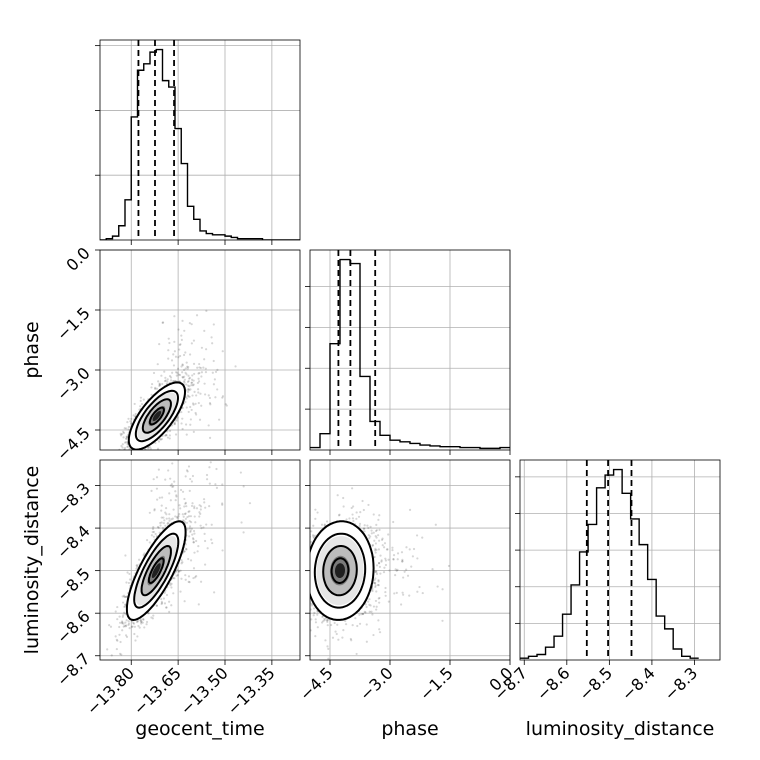  Describe the element at coordinates (73, 541) in the screenshot. I see `y-tick-label: −8.4` at that location.